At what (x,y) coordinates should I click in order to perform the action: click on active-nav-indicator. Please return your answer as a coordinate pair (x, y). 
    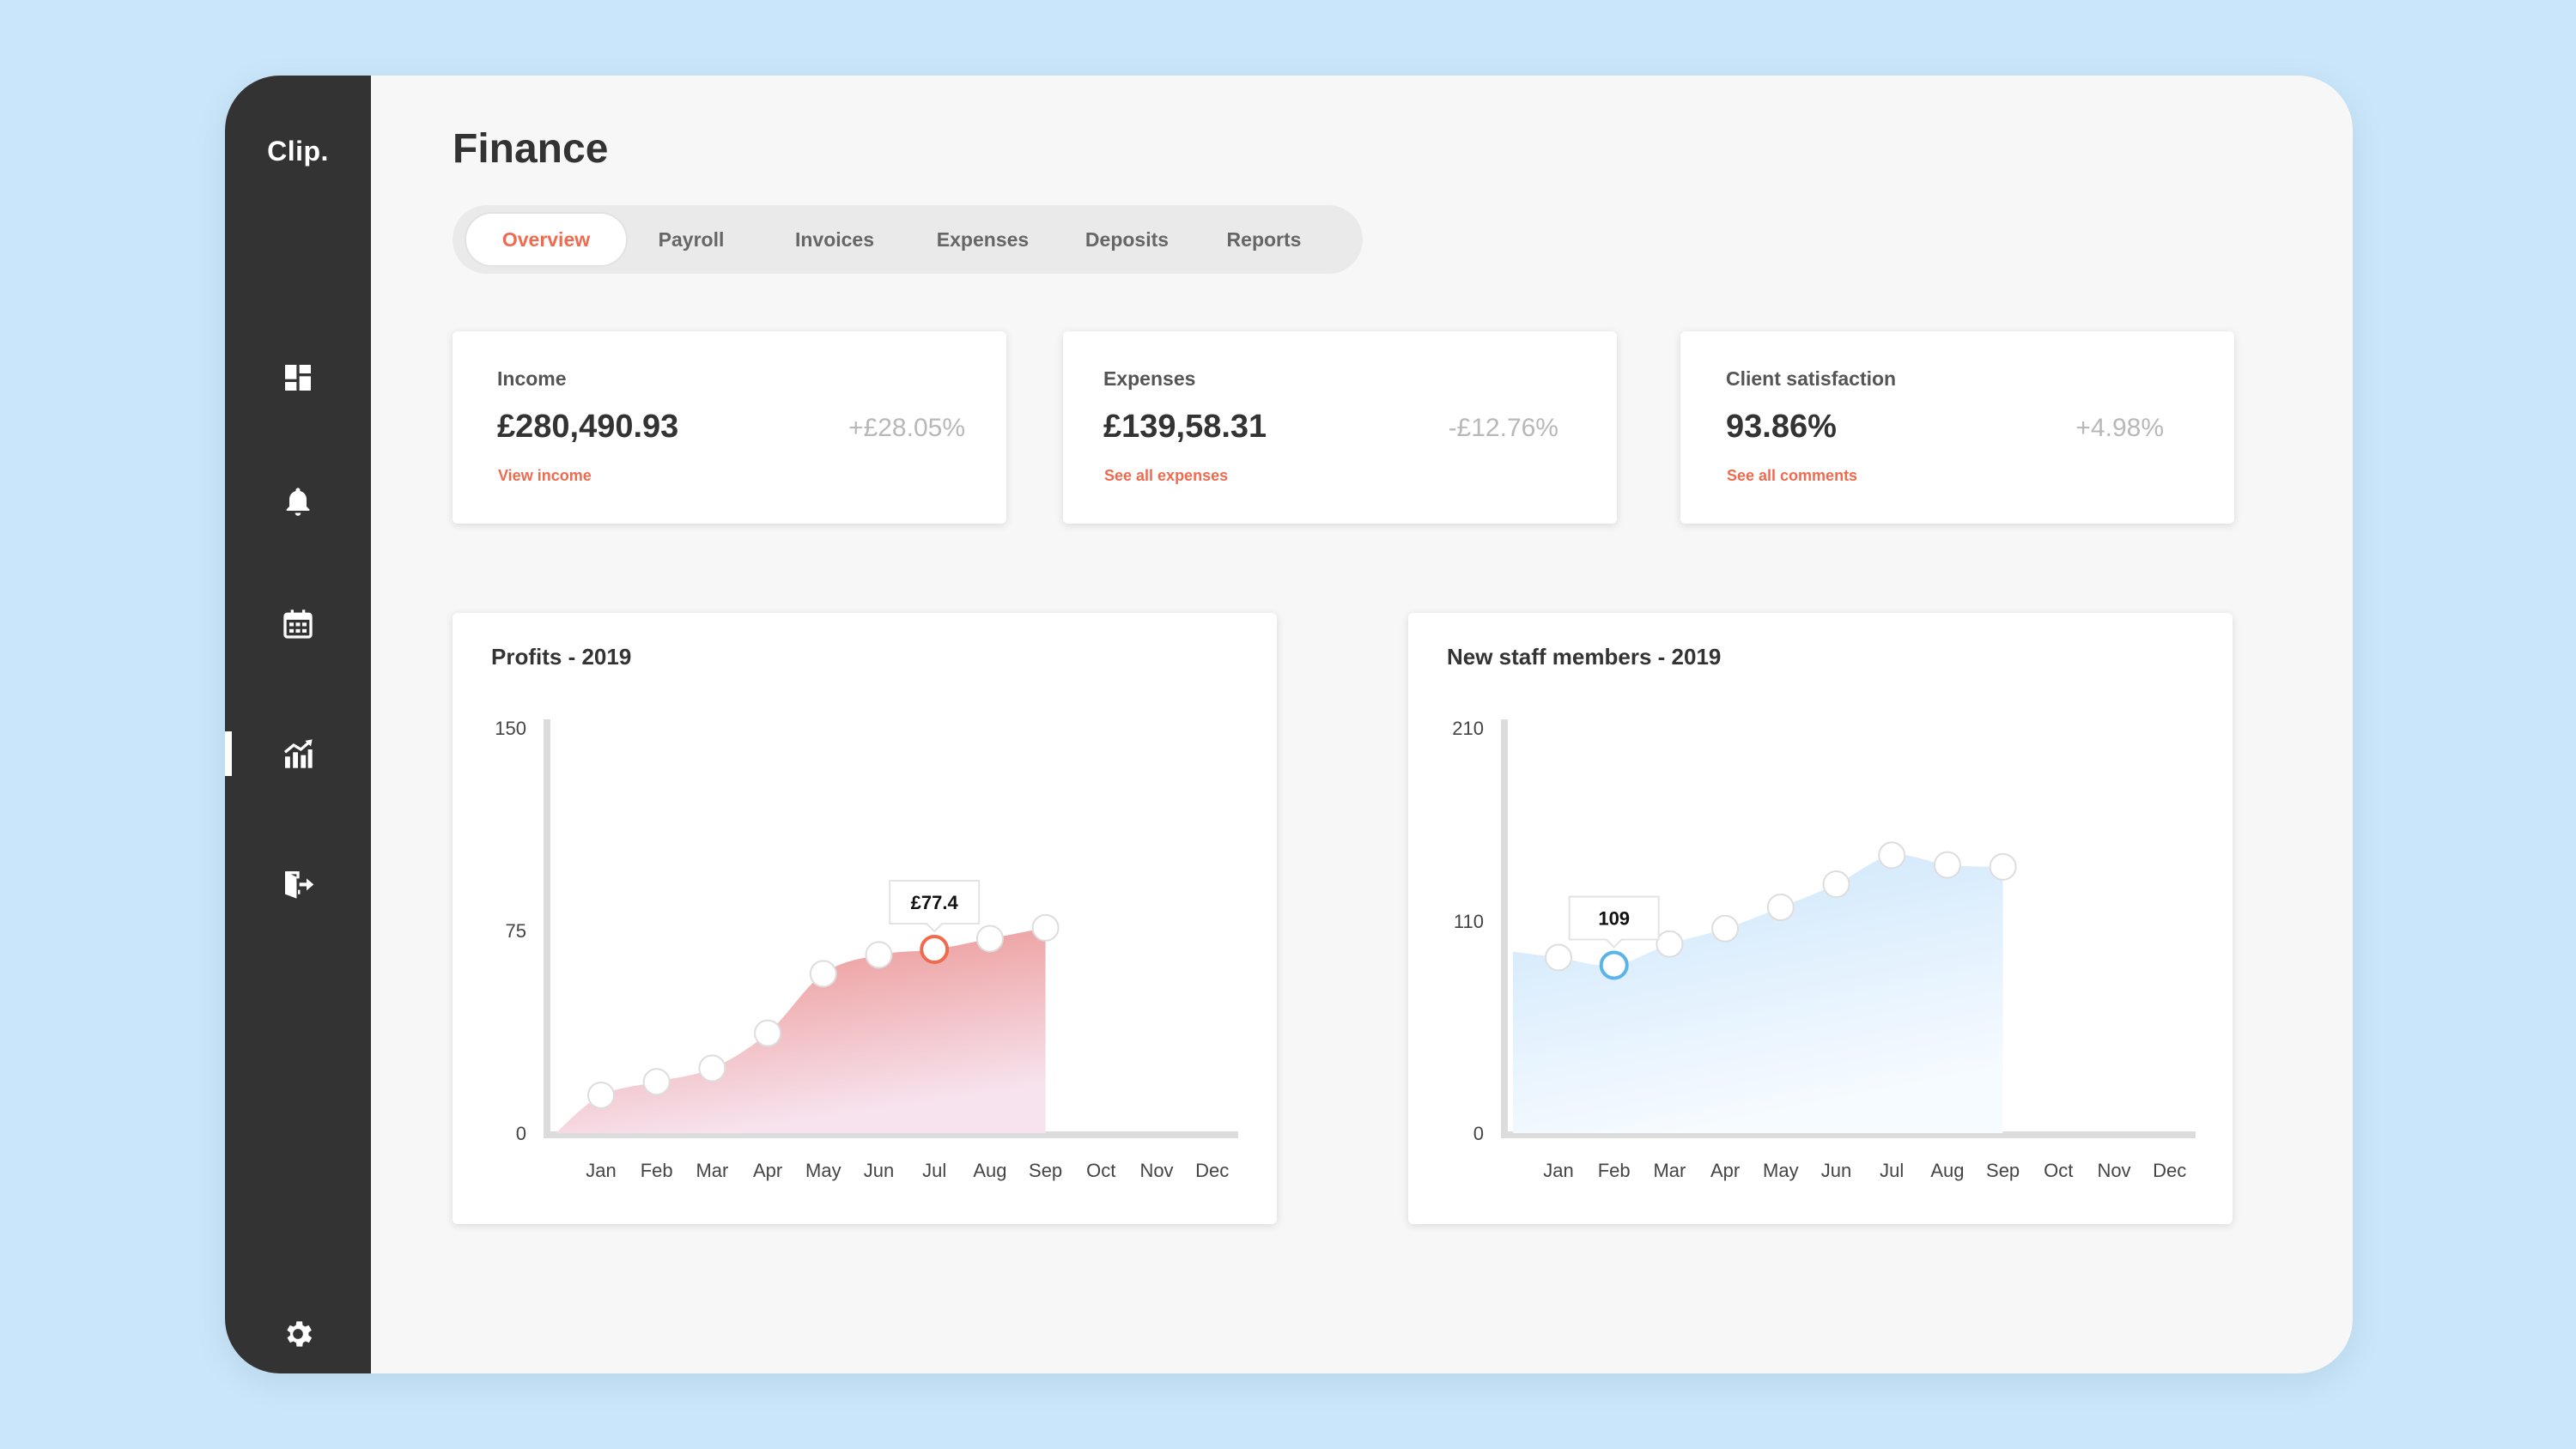
    Looking at the image, I should click on (229, 753).